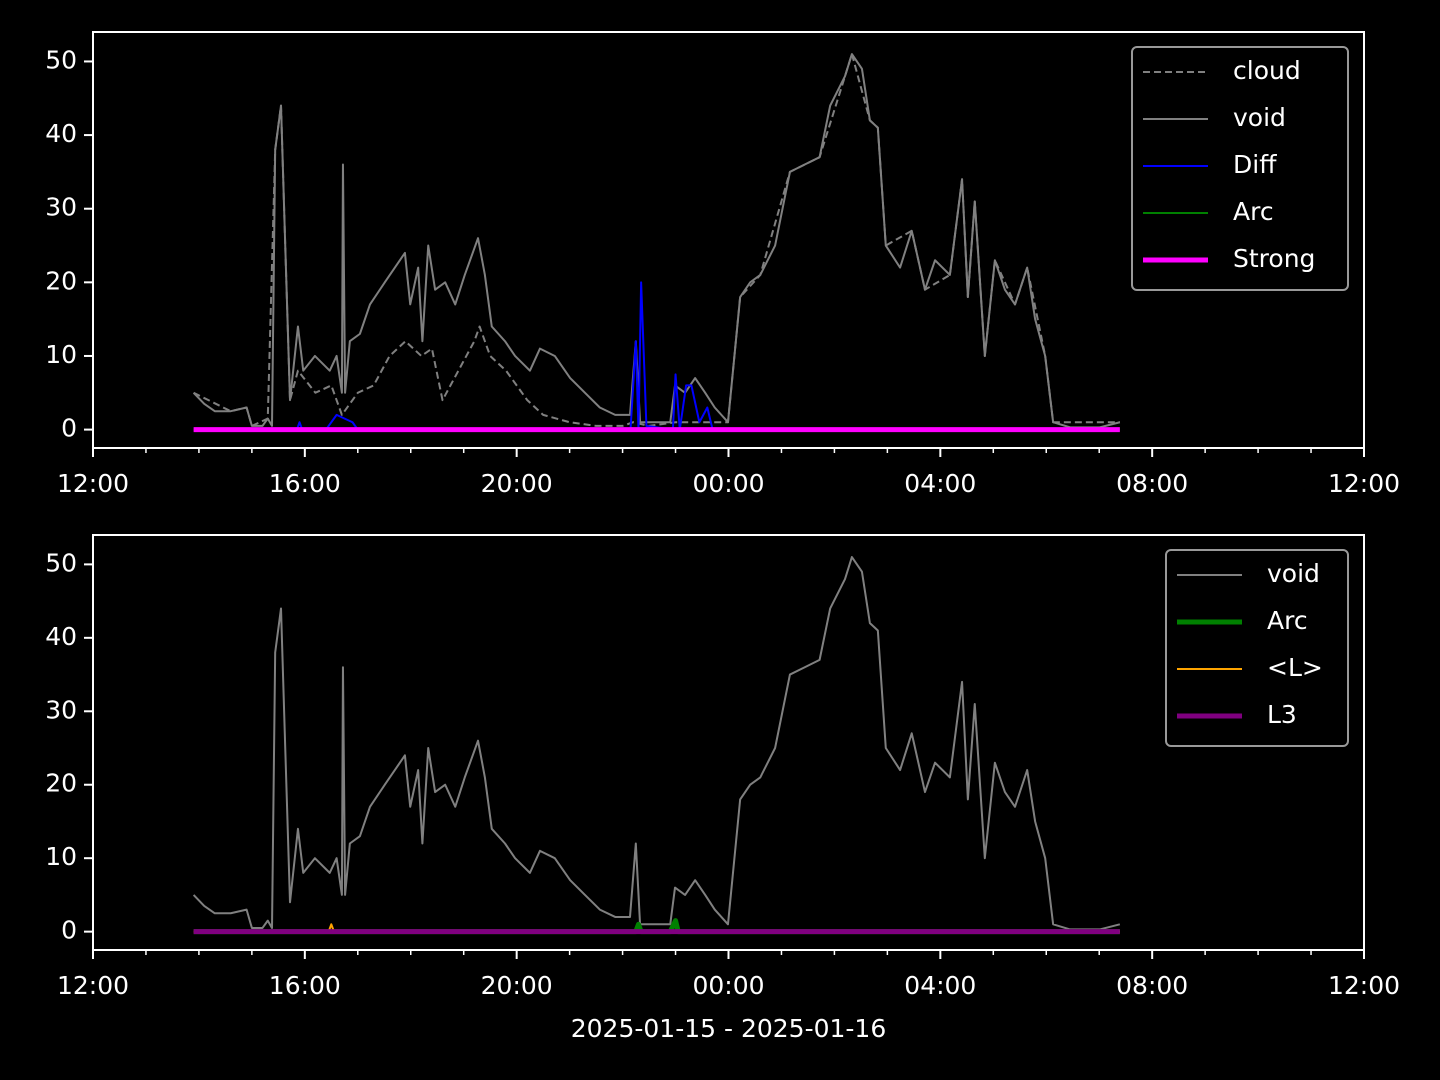 The height and width of the screenshot is (1080, 1440). What do you see at coordinates (1295, 667) in the screenshot?
I see `legend-label: <L>` at bounding box center [1295, 667].